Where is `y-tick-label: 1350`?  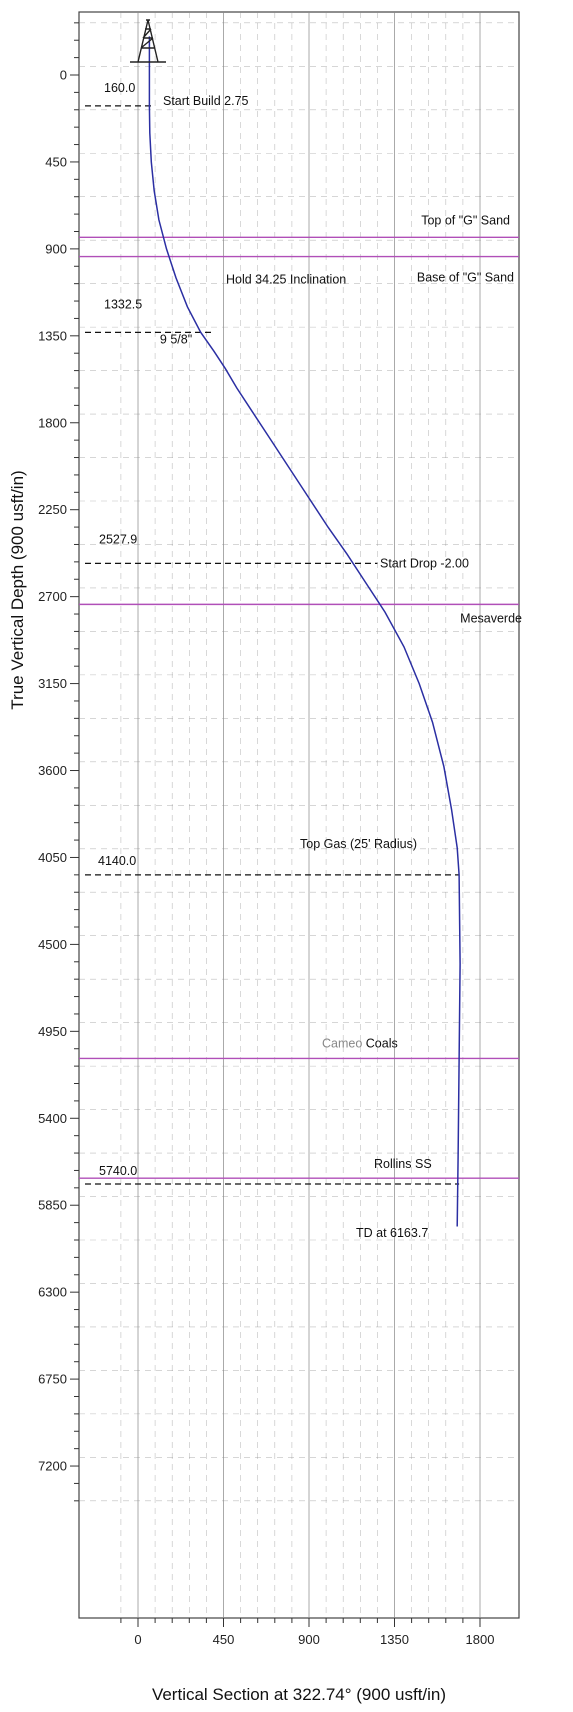 y-tick-label: 1350 is located at coordinates (52, 335).